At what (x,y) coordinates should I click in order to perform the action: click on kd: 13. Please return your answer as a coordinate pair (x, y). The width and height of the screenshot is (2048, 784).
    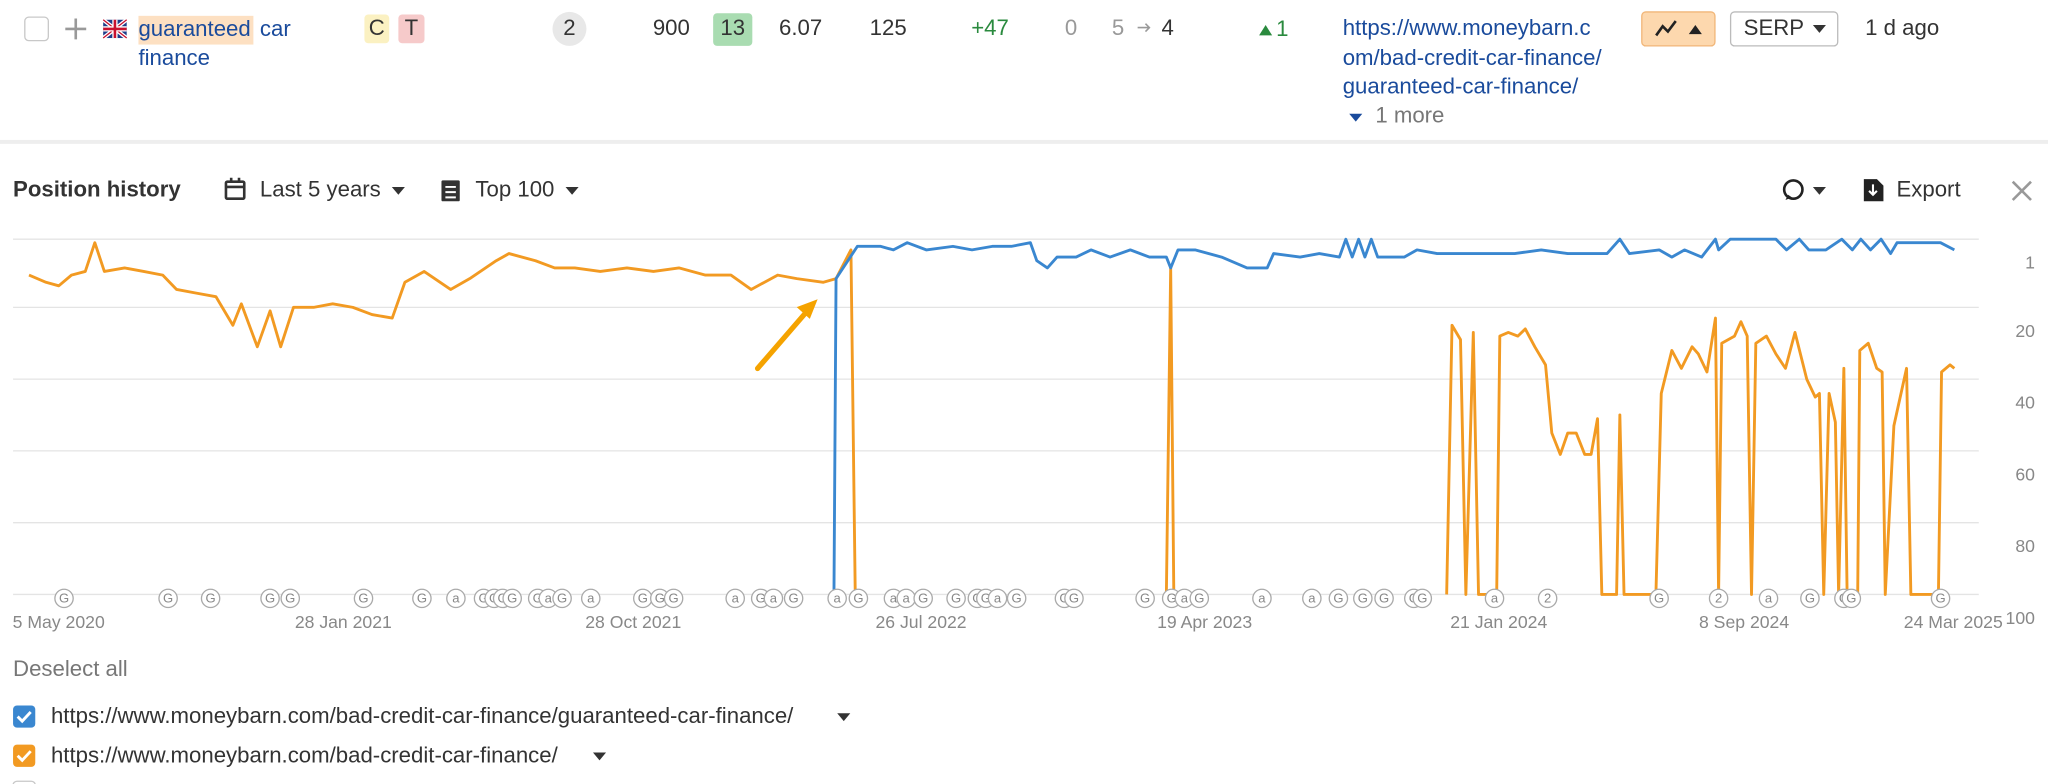
    Looking at the image, I should click on (732, 27).